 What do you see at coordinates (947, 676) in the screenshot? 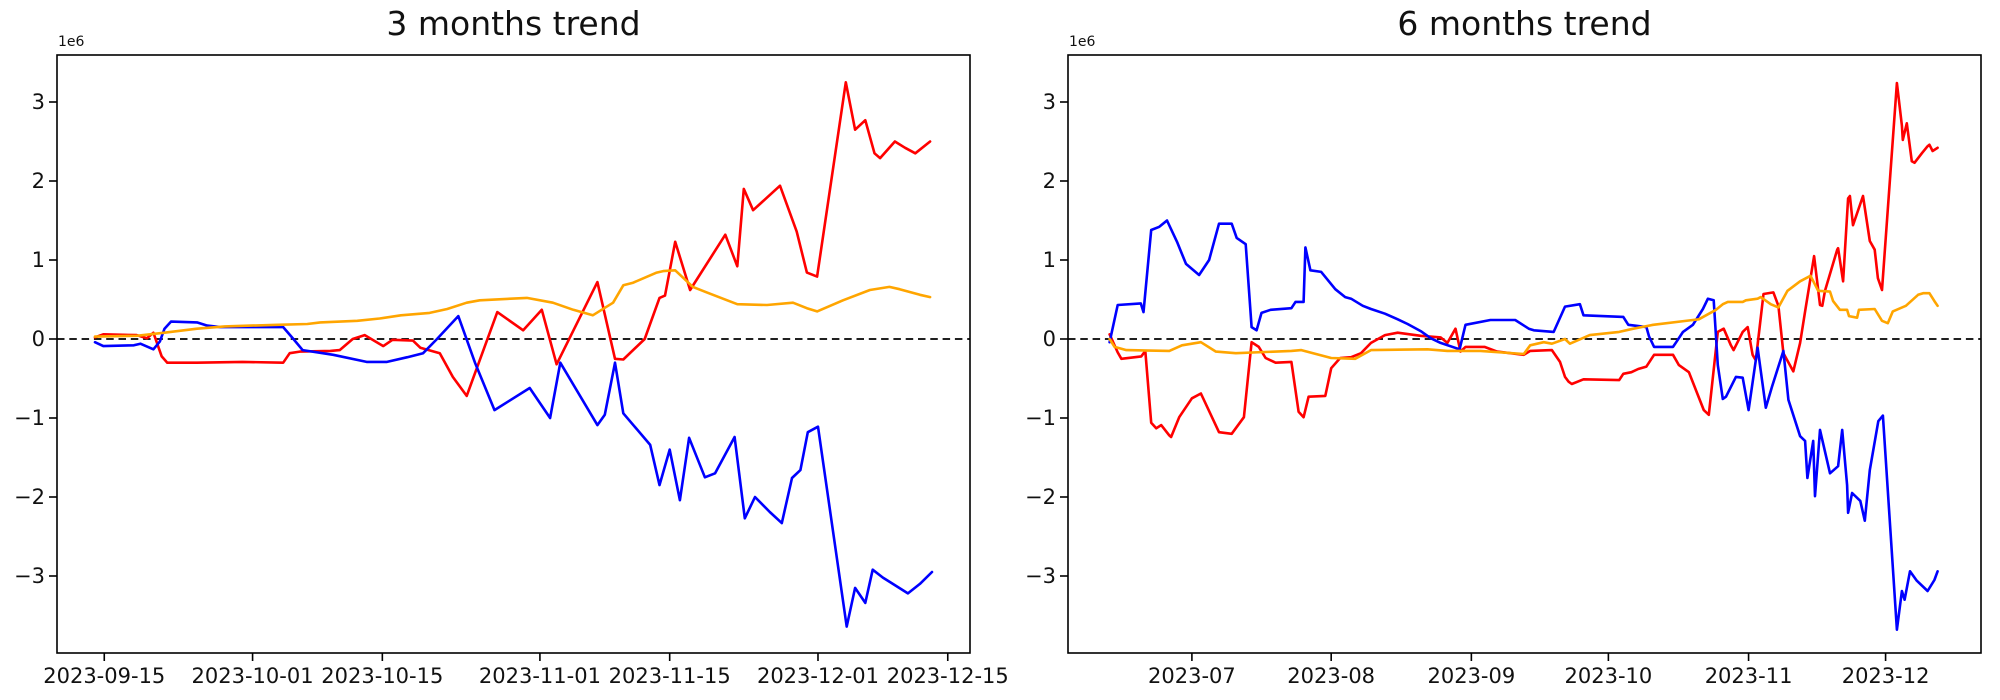
I see `x-tick-label: 2023-12-15` at bounding box center [947, 676].